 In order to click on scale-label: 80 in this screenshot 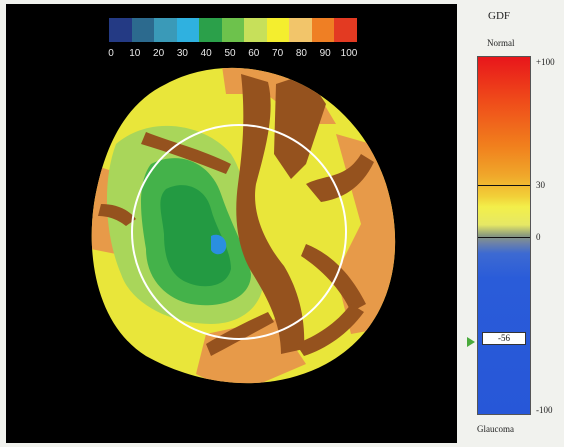, I will do `click(301, 53)`.